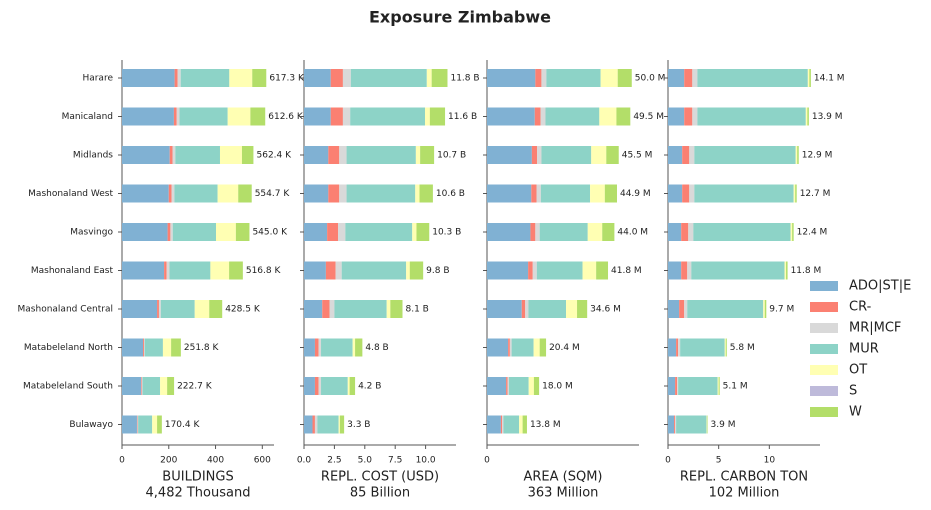  What do you see at coordinates (855, 412) in the screenshot?
I see `legend-label: W` at bounding box center [855, 412].